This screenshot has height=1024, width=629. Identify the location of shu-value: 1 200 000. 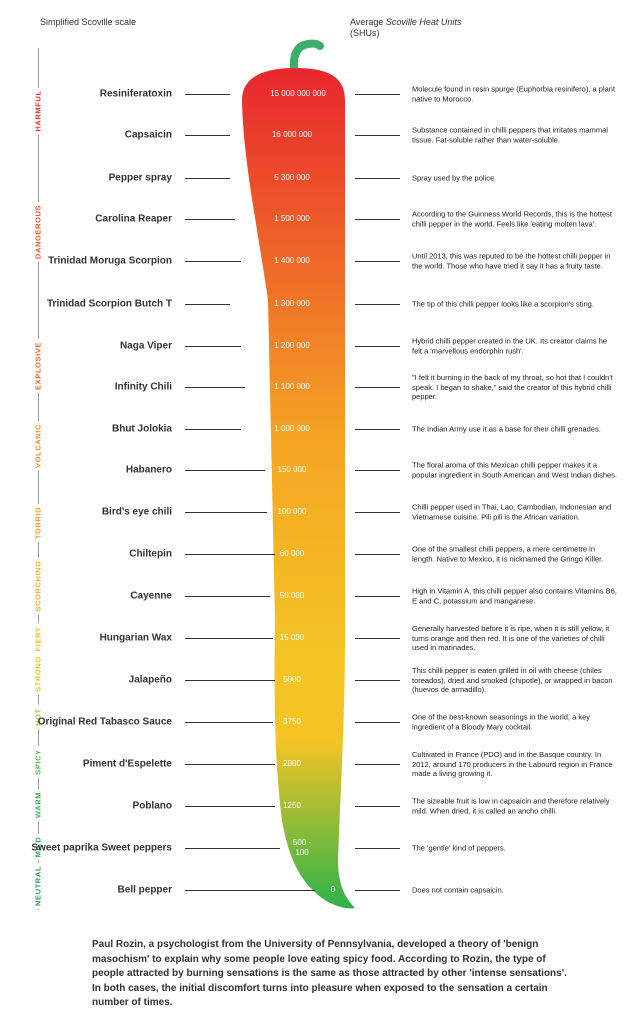
(292, 345).